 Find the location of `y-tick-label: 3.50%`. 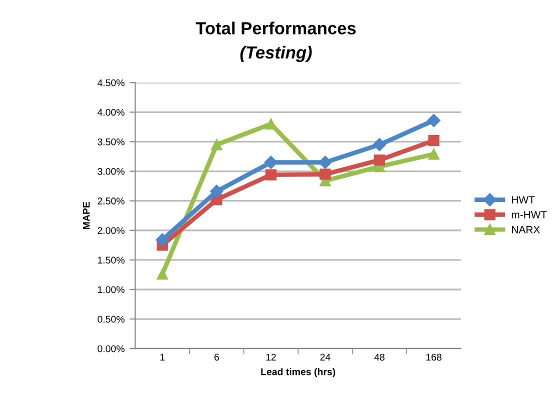

y-tick-label: 3.50% is located at coordinates (111, 142).